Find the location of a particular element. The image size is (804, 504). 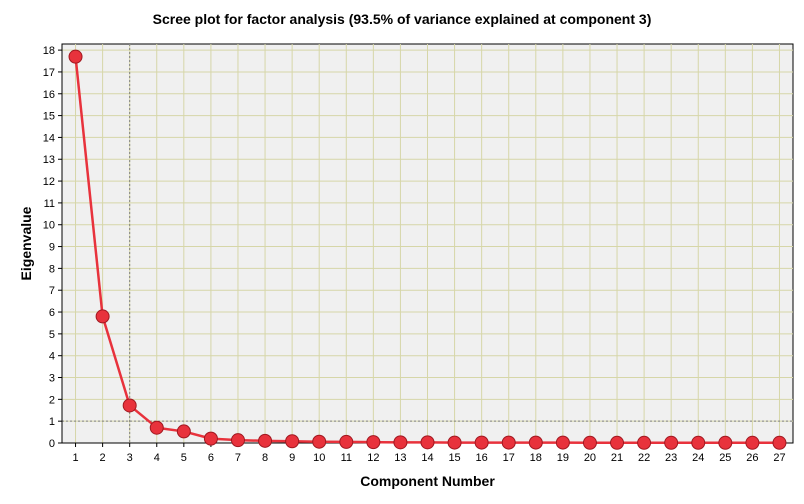

y-tick-label: 16 is located at coordinates (49, 95).